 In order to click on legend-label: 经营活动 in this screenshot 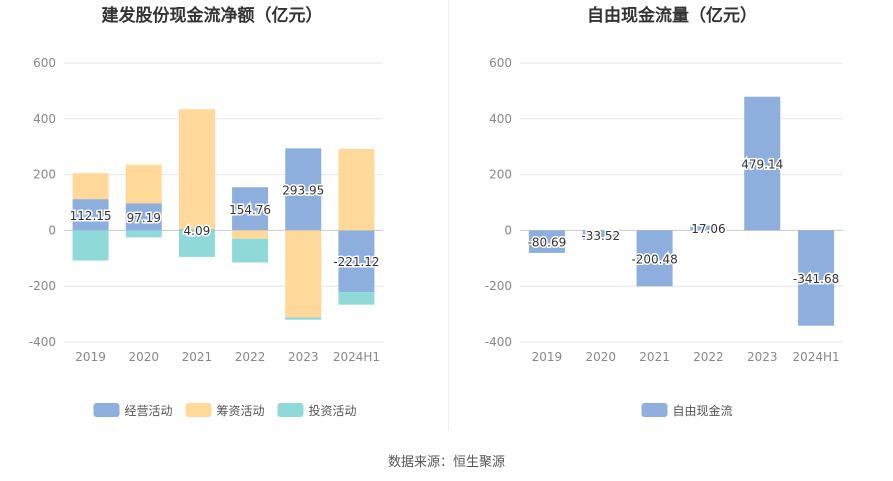, I will do `click(149, 411)`.